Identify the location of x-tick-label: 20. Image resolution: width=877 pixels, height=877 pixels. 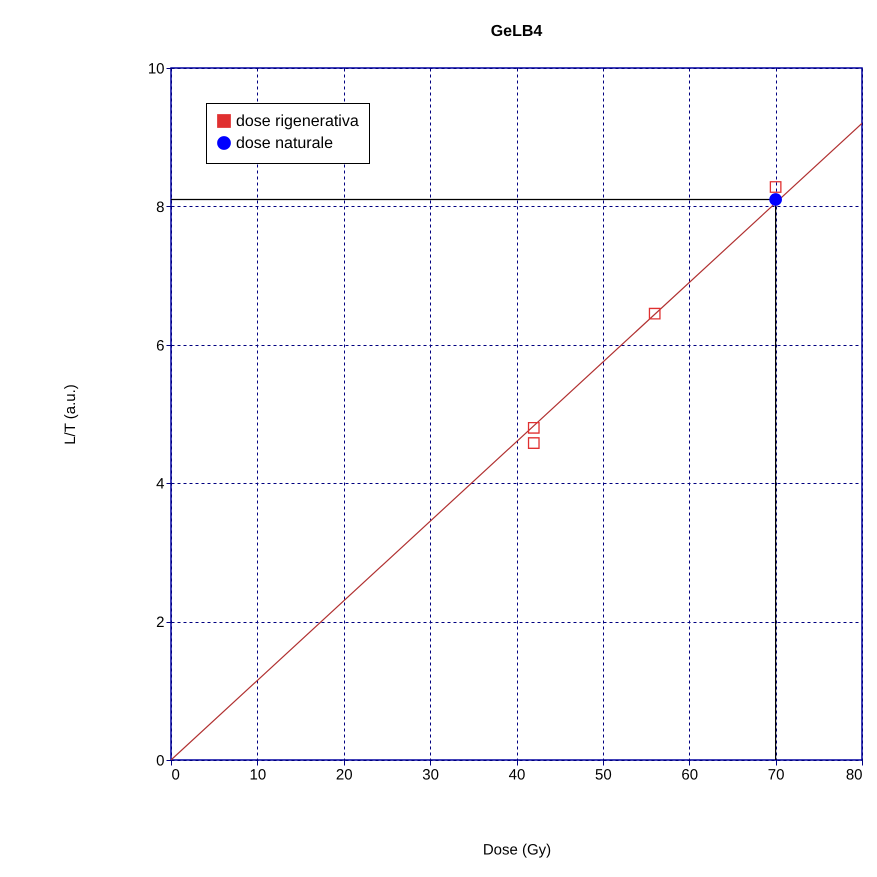
(344, 775).